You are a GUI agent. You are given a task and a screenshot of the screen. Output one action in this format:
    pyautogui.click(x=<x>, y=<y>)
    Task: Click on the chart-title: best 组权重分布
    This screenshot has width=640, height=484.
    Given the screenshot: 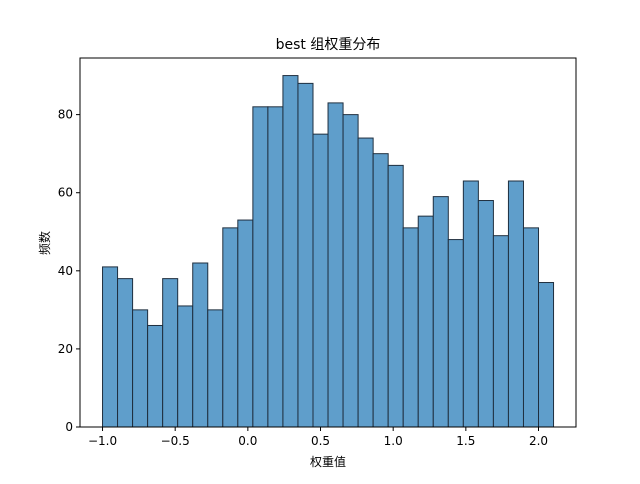 What is the action you would take?
    pyautogui.click(x=328, y=45)
    